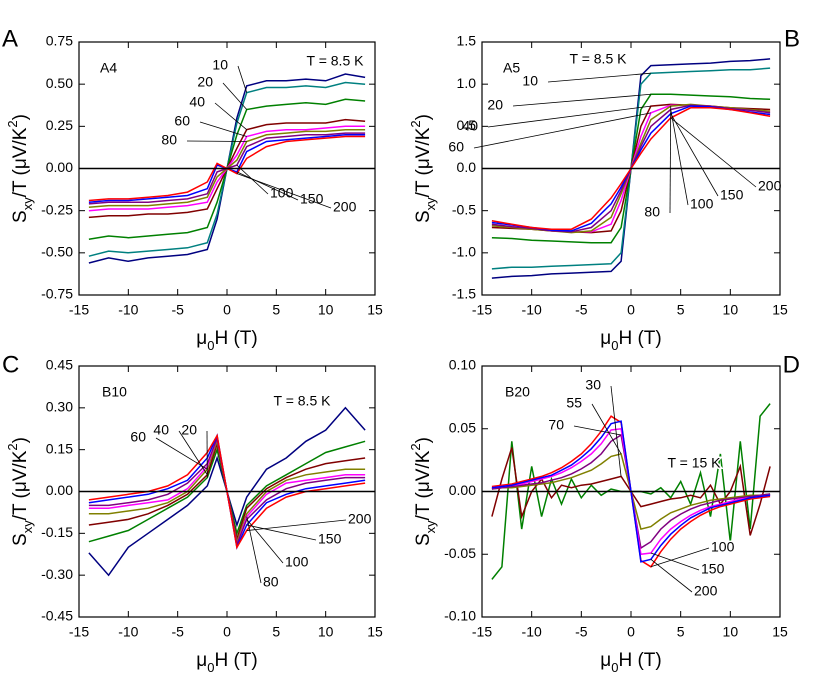 This screenshot has width=817, height=678. Describe the element at coordinates (20, 440) in the screenshot. I see `y-axis-label-part: )` at that location.